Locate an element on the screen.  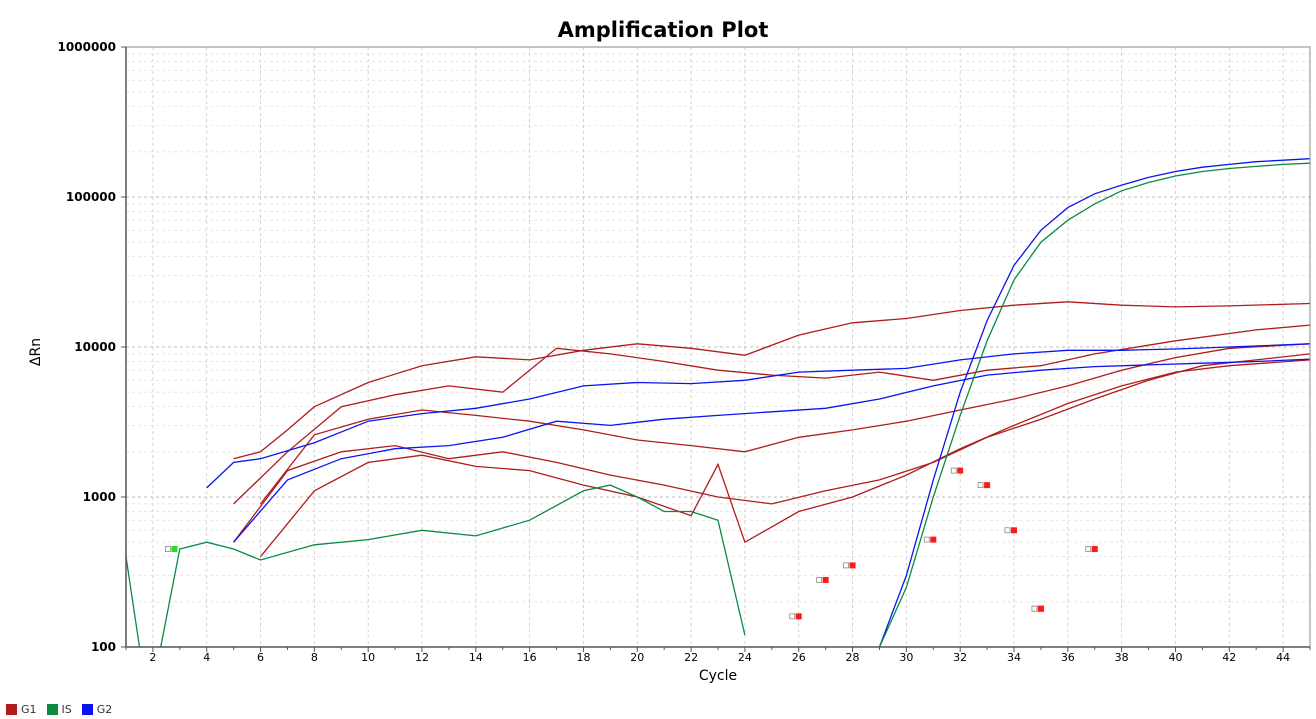
legend-label-is: IS is located at coordinates (66, 709).